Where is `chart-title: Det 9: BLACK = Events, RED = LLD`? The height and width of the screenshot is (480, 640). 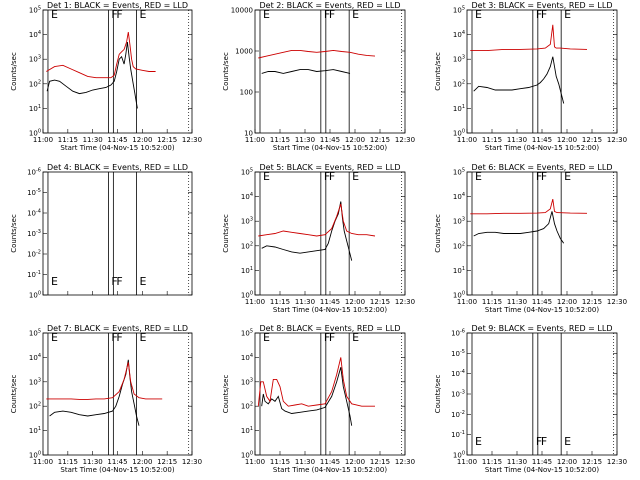 chart-title: Det 9: BLACK = Events, RED = LLD is located at coordinates (542, 328).